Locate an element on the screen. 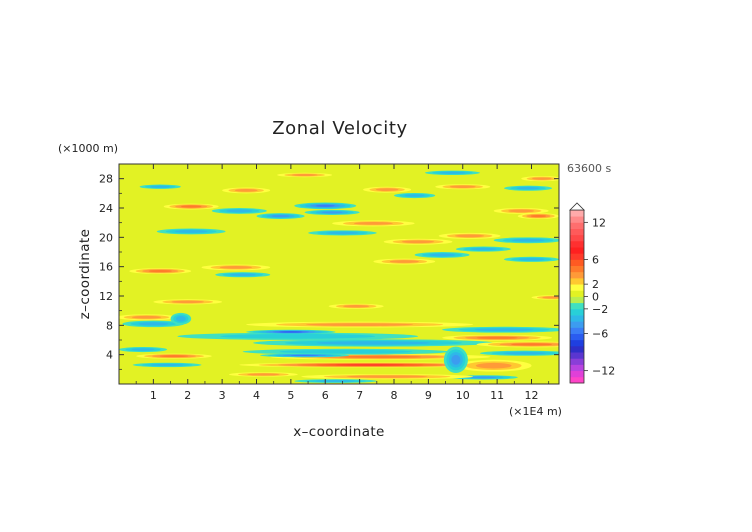  colorbar-tick-label: 2 is located at coordinates (595, 284).